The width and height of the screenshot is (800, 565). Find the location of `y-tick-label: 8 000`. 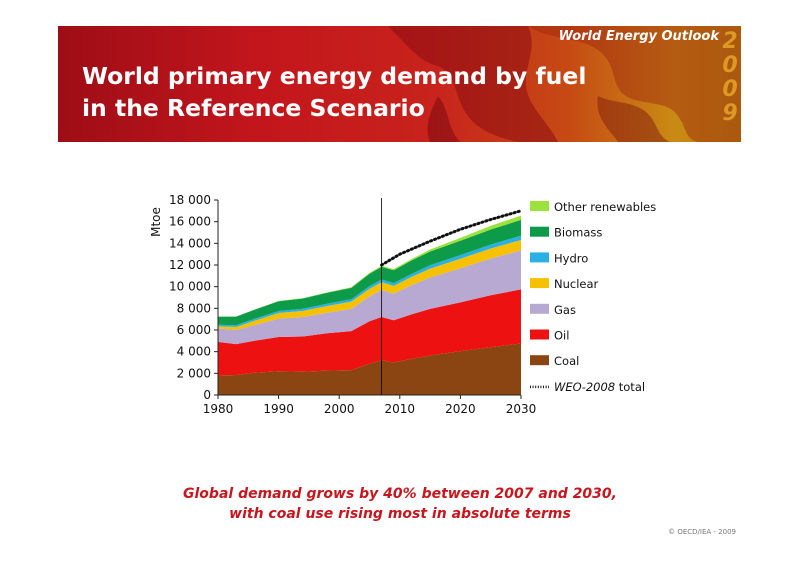

y-tick-label: 8 000 is located at coordinates (194, 308).